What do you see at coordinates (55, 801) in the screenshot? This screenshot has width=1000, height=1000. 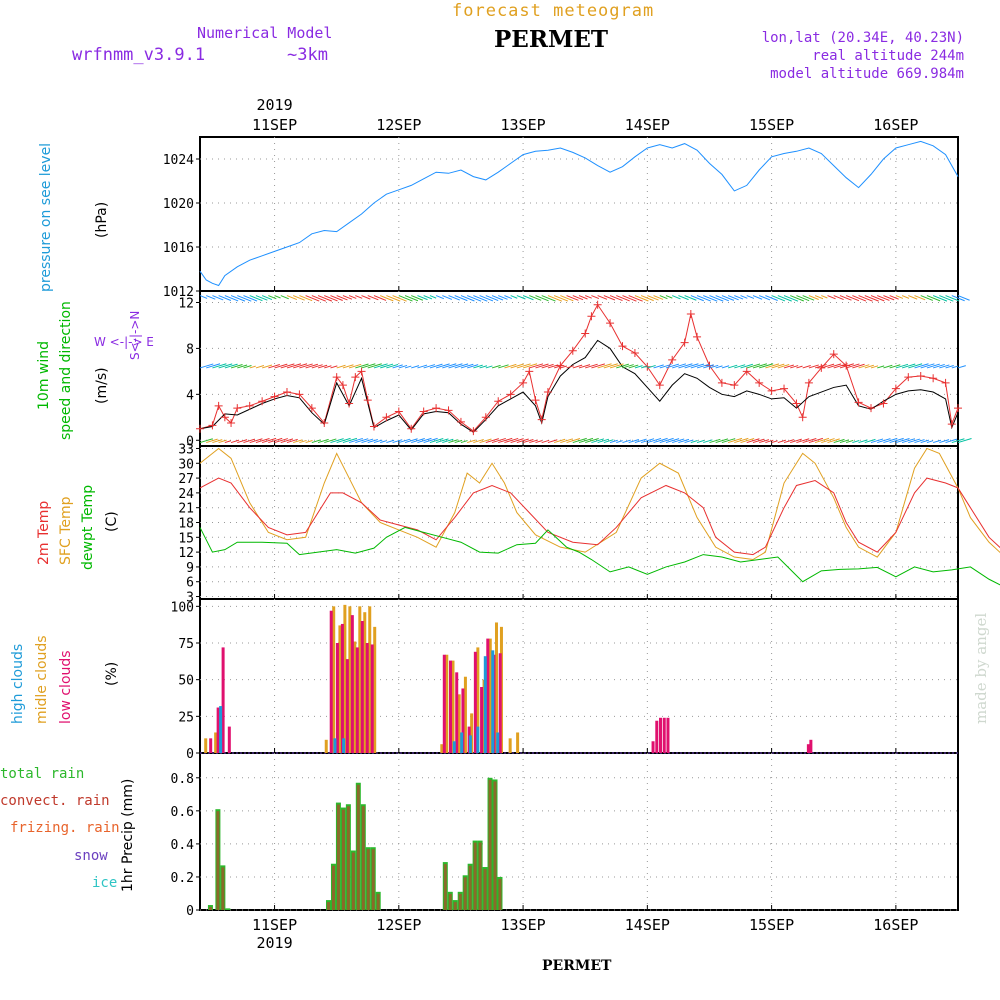 I see `convect-rain-label: convect. rain` at bounding box center [55, 801].